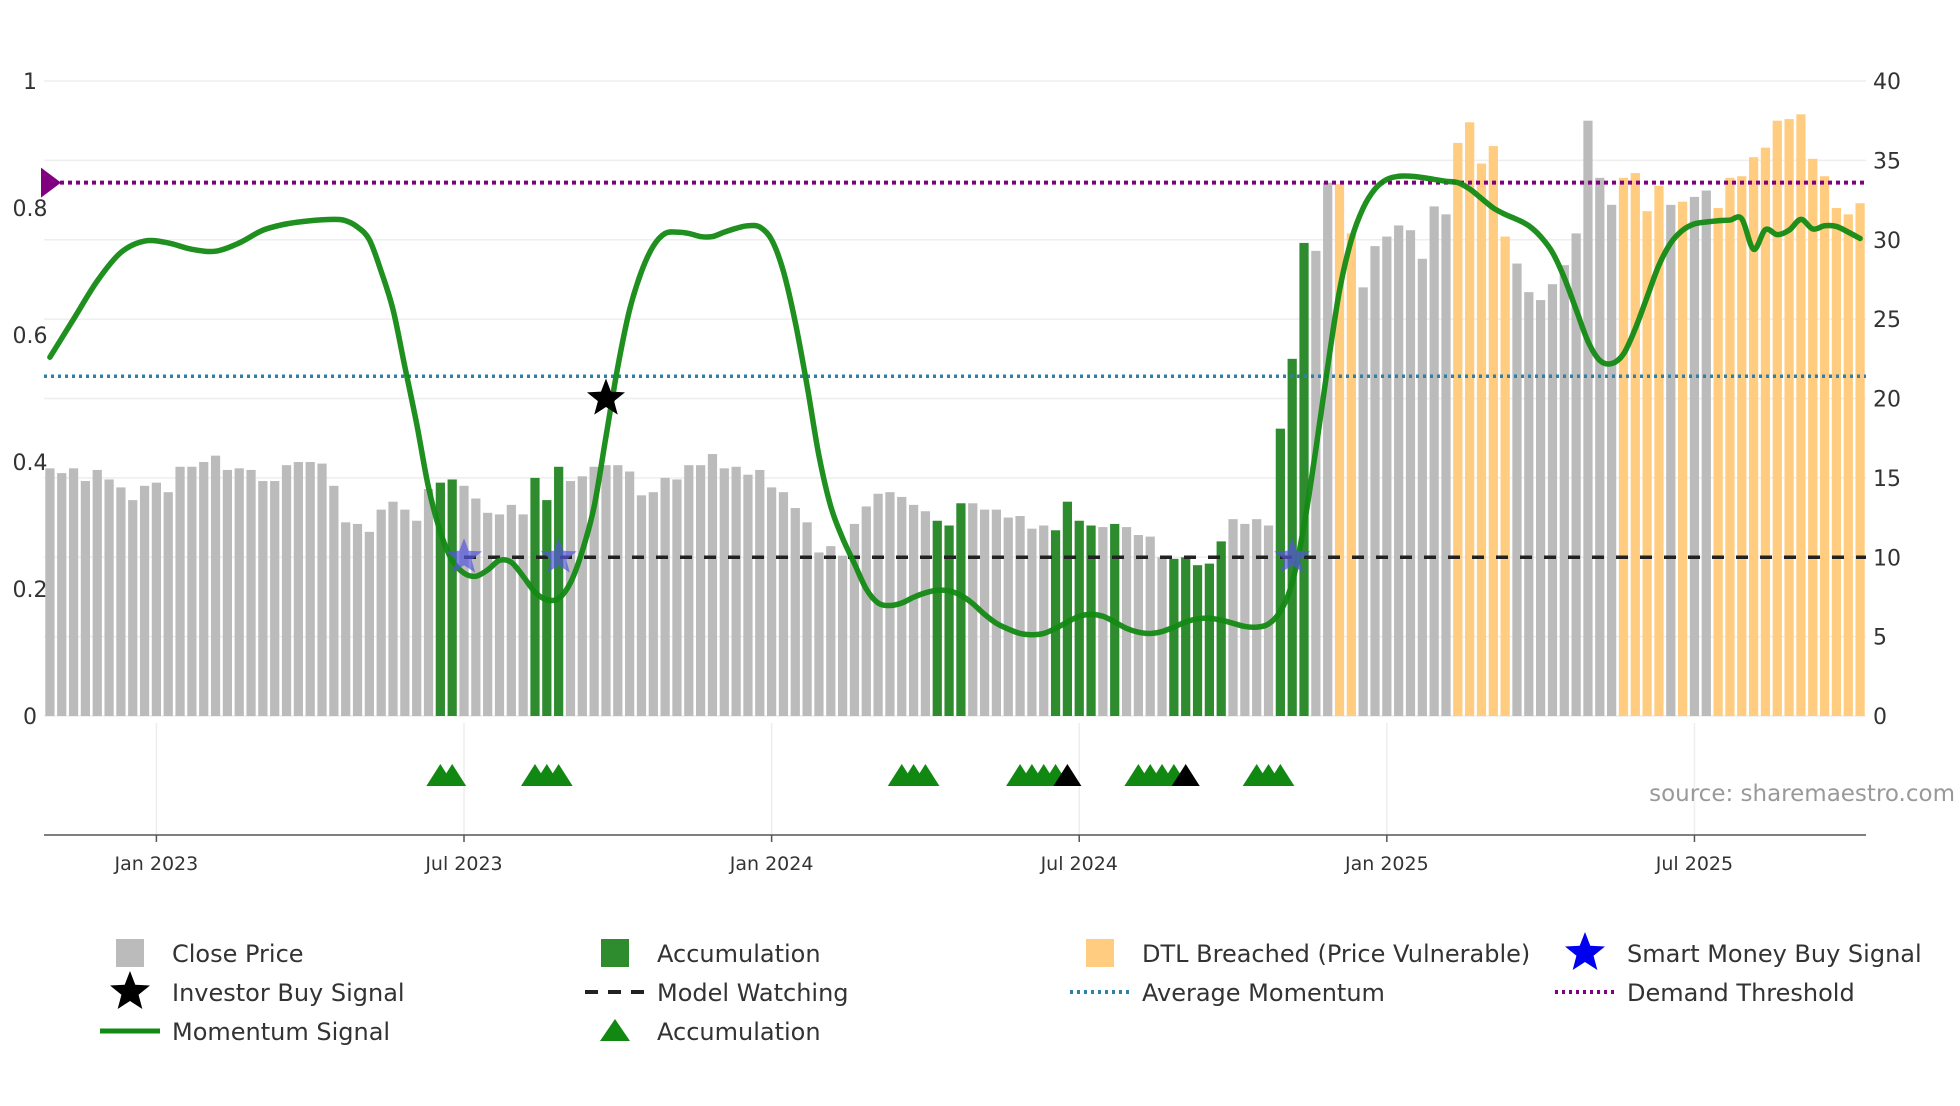  What do you see at coordinates (1079, 864) in the screenshot?
I see `x-axis-tick-label: Jul 2024` at bounding box center [1079, 864].